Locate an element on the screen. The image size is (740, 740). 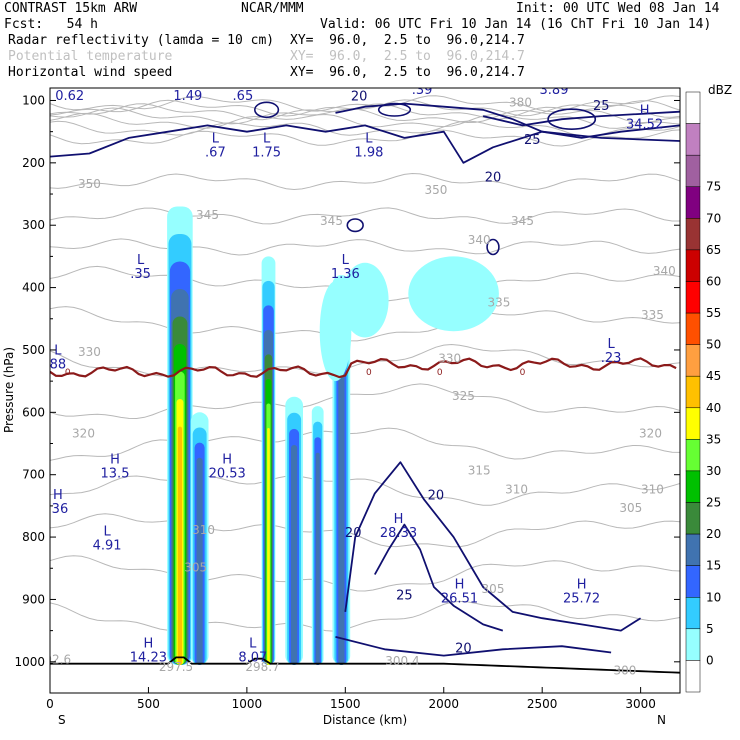
colorbar: 0 5 10 15 20 25 30 35 40 45 50 55 60 65 70 75 is located at coordinates (703, 392).